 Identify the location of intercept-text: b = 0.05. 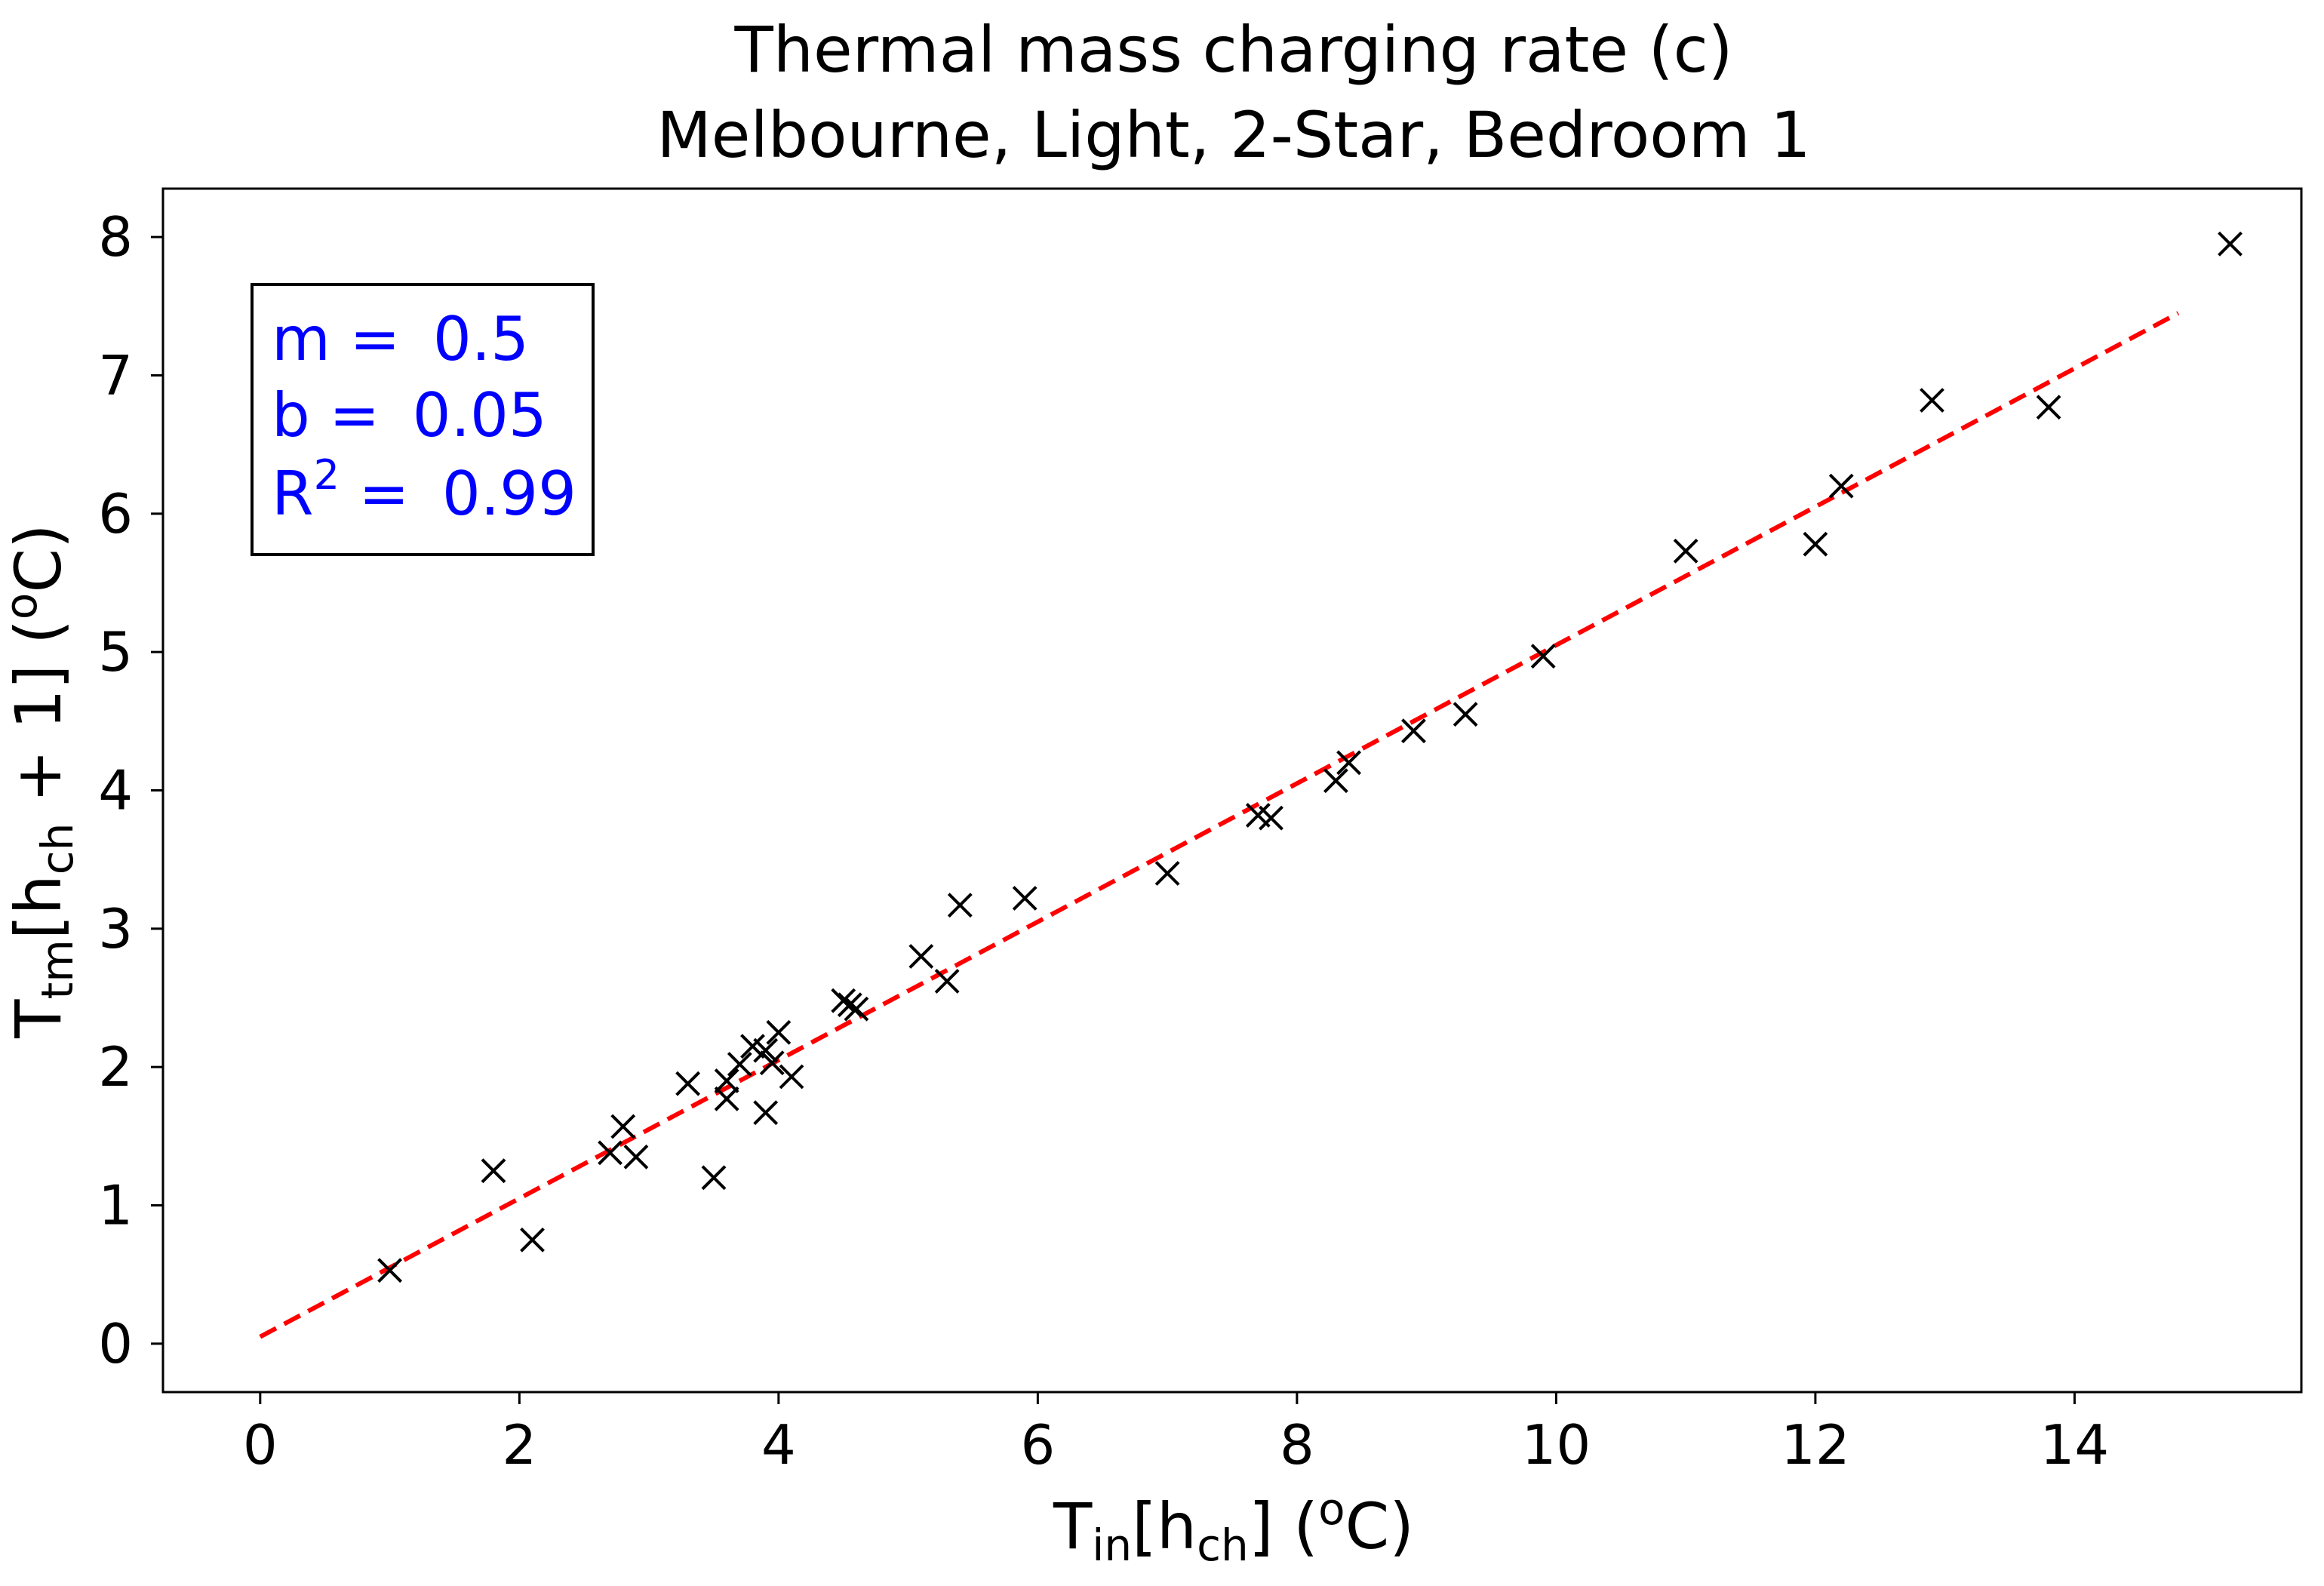
(409, 415).